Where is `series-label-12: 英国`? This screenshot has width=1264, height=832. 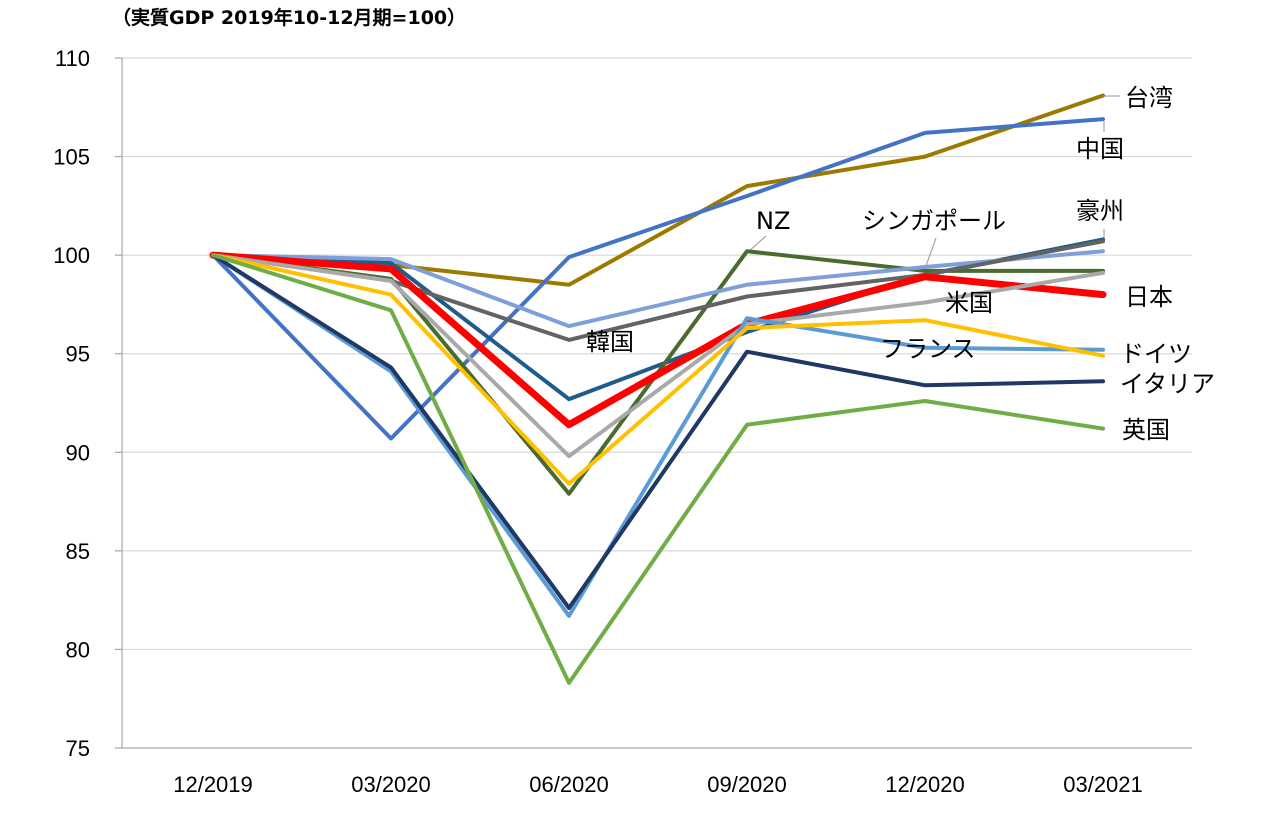
series-label-12: 英国 is located at coordinates (1146, 430).